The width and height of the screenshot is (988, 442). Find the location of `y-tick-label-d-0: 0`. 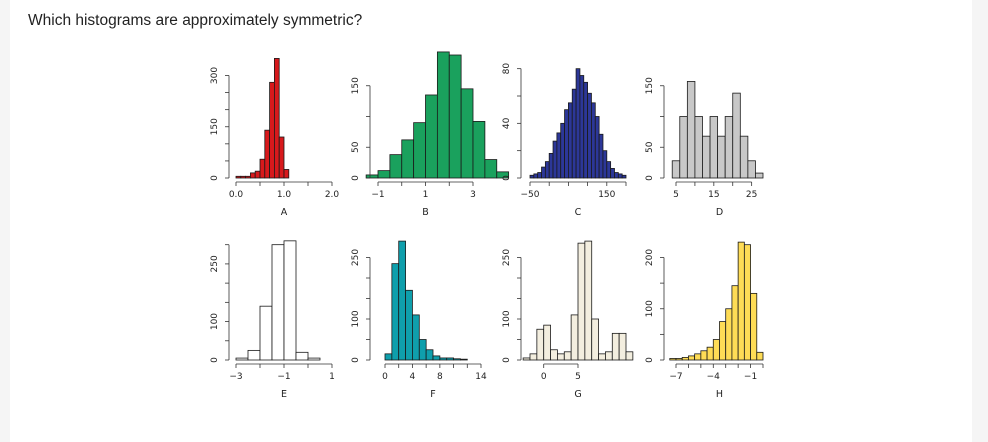

y-tick-label-d-0: 0 is located at coordinates (650, 178).